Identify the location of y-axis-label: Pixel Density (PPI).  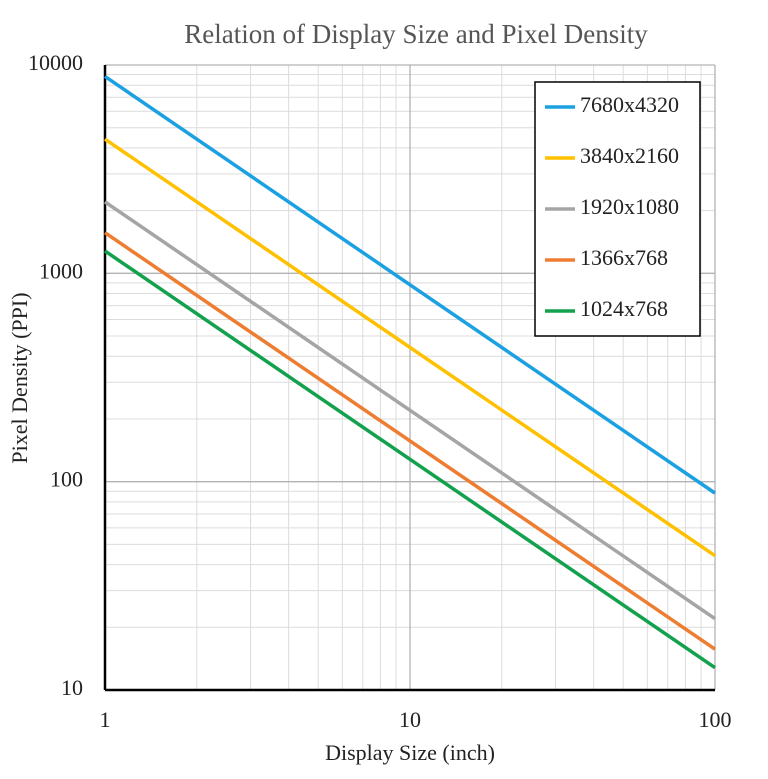
(19, 377).